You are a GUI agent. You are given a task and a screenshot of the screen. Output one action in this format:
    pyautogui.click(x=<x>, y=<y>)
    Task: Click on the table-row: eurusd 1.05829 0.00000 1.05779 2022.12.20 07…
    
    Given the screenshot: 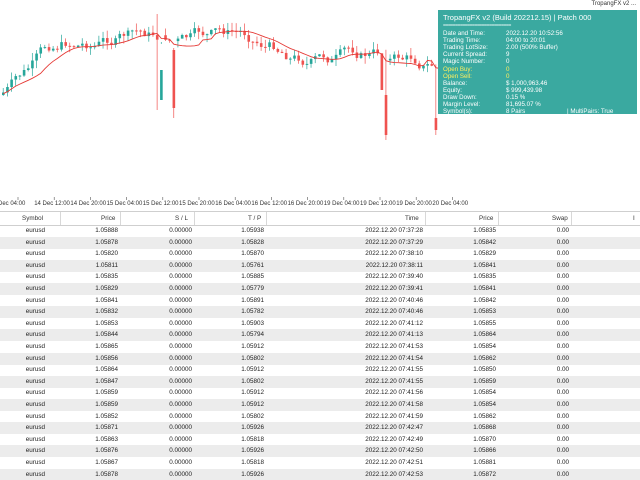 What is the action you would take?
    pyautogui.click(x=320, y=289)
    